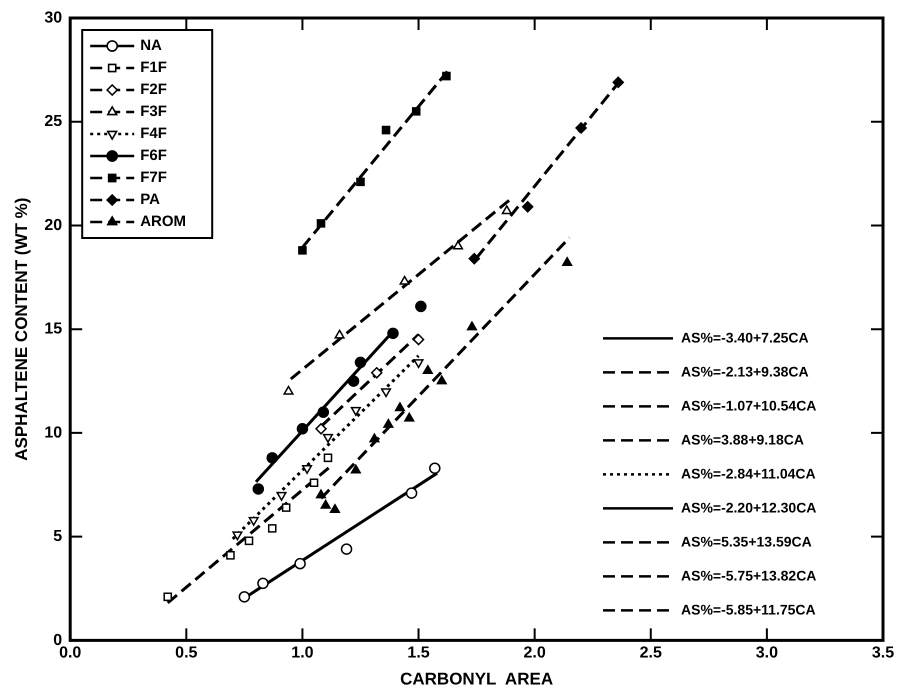 This screenshot has width=899, height=700. What do you see at coordinates (651, 653) in the screenshot?
I see `x-tick-label: 2.5` at bounding box center [651, 653].